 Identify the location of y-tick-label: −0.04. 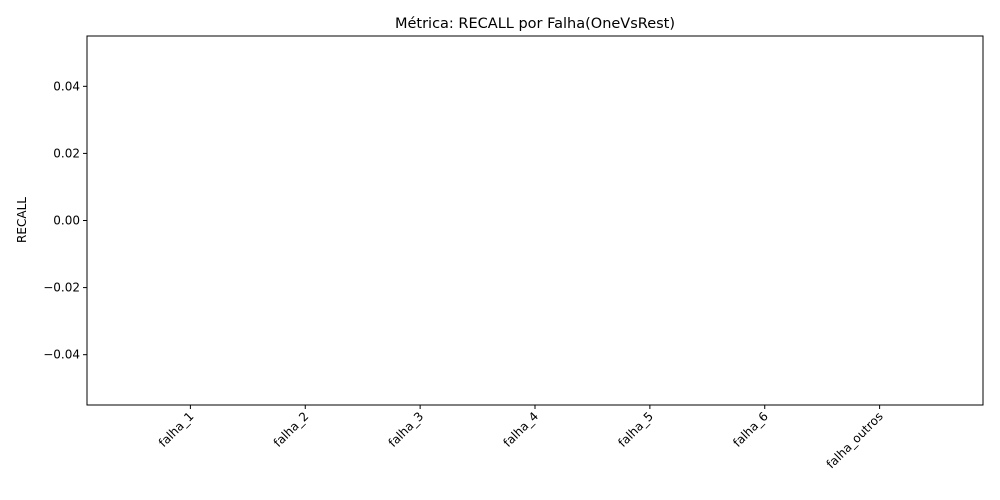
(61, 355).